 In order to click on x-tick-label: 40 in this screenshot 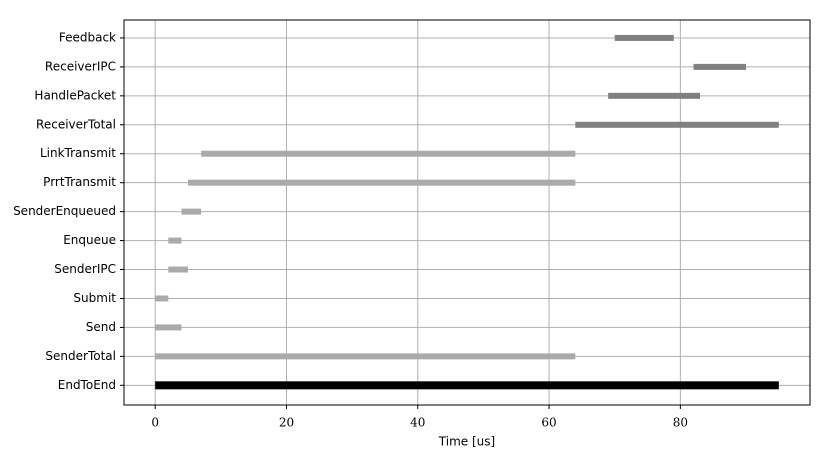, I will do `click(417, 423)`.